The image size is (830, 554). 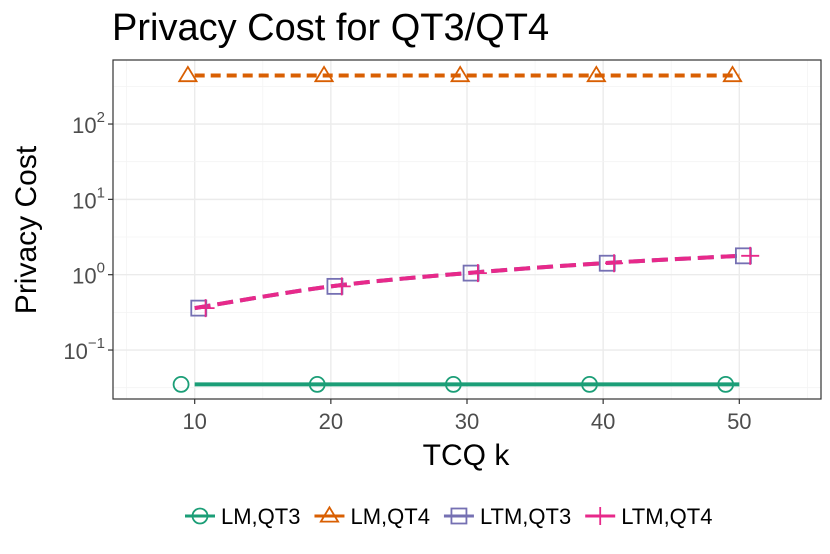 I want to click on legend-key-triangle, so click(x=329, y=514).